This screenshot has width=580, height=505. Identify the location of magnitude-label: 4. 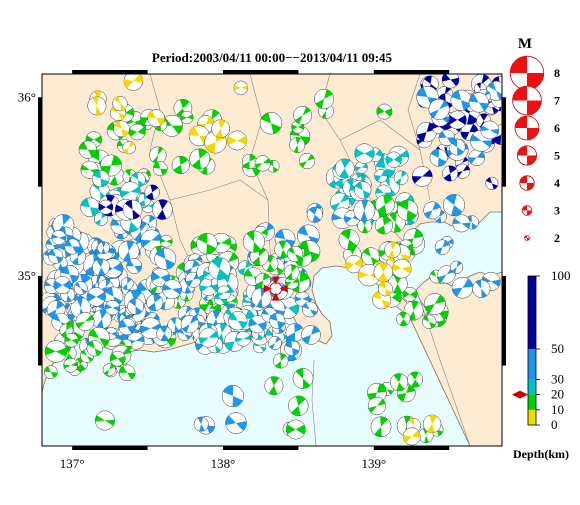
(557, 183).